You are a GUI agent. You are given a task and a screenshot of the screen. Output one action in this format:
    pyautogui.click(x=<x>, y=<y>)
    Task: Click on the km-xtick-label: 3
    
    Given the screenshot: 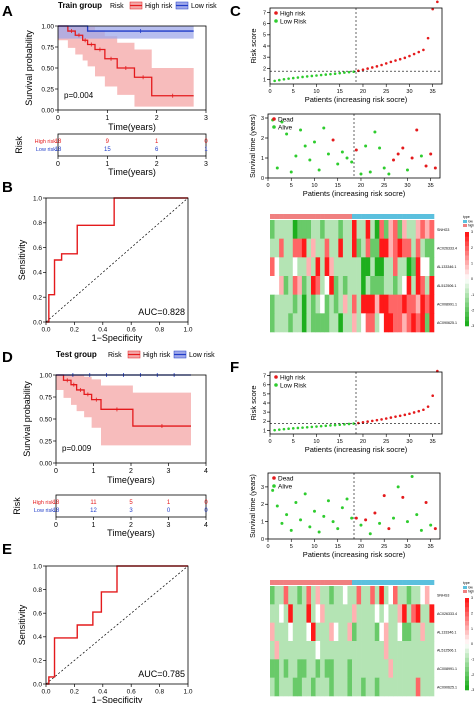 What is the action you would take?
    pyautogui.click(x=169, y=471)
    